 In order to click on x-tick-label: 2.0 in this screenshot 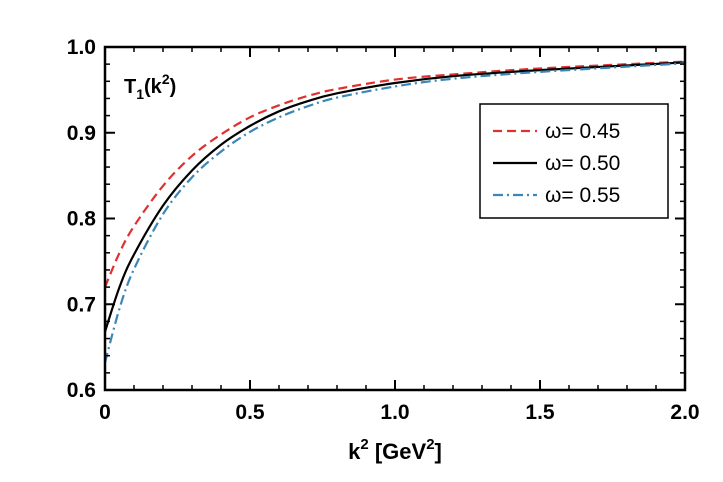, I will do `click(684, 412)`.